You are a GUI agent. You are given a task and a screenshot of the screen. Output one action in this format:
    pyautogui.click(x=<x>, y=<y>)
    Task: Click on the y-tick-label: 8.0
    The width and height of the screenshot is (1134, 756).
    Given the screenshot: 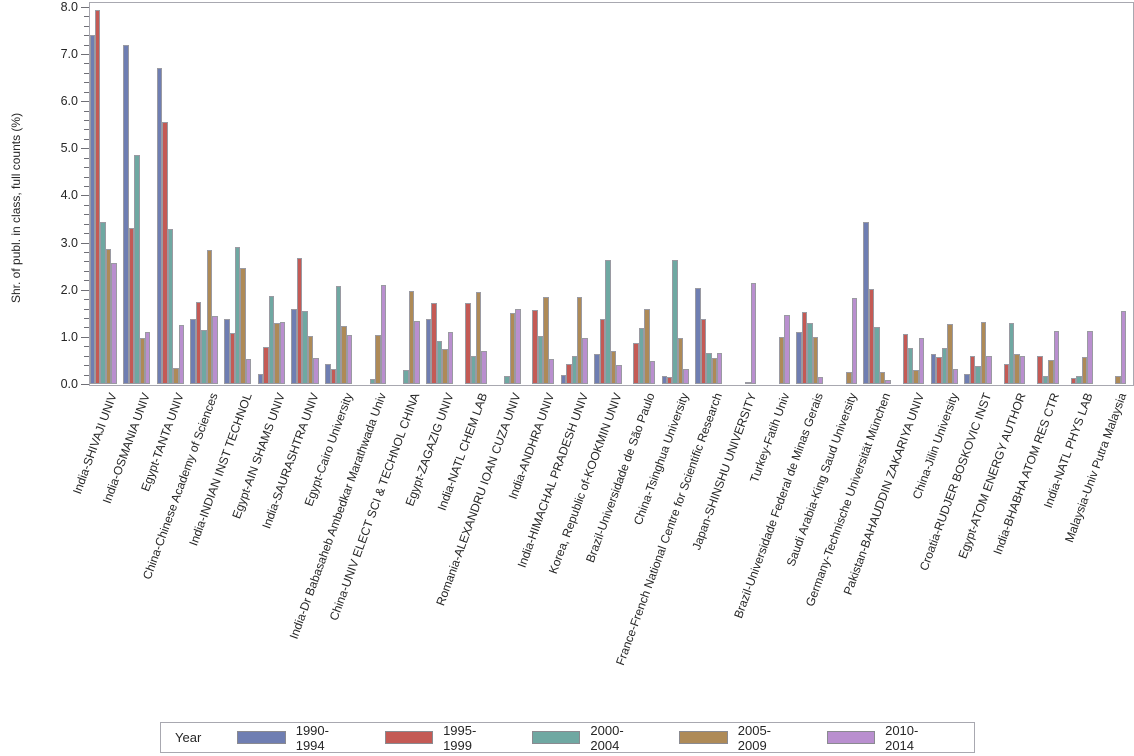 What is the action you would take?
    pyautogui.click(x=69, y=7)
    